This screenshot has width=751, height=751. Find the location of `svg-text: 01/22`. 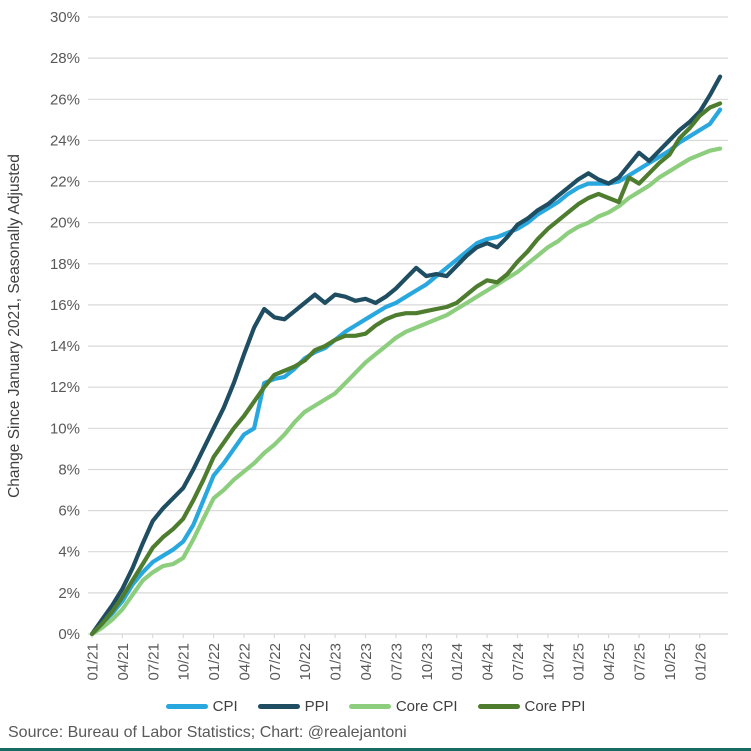

svg-text: 01/22 is located at coordinates (214, 662).